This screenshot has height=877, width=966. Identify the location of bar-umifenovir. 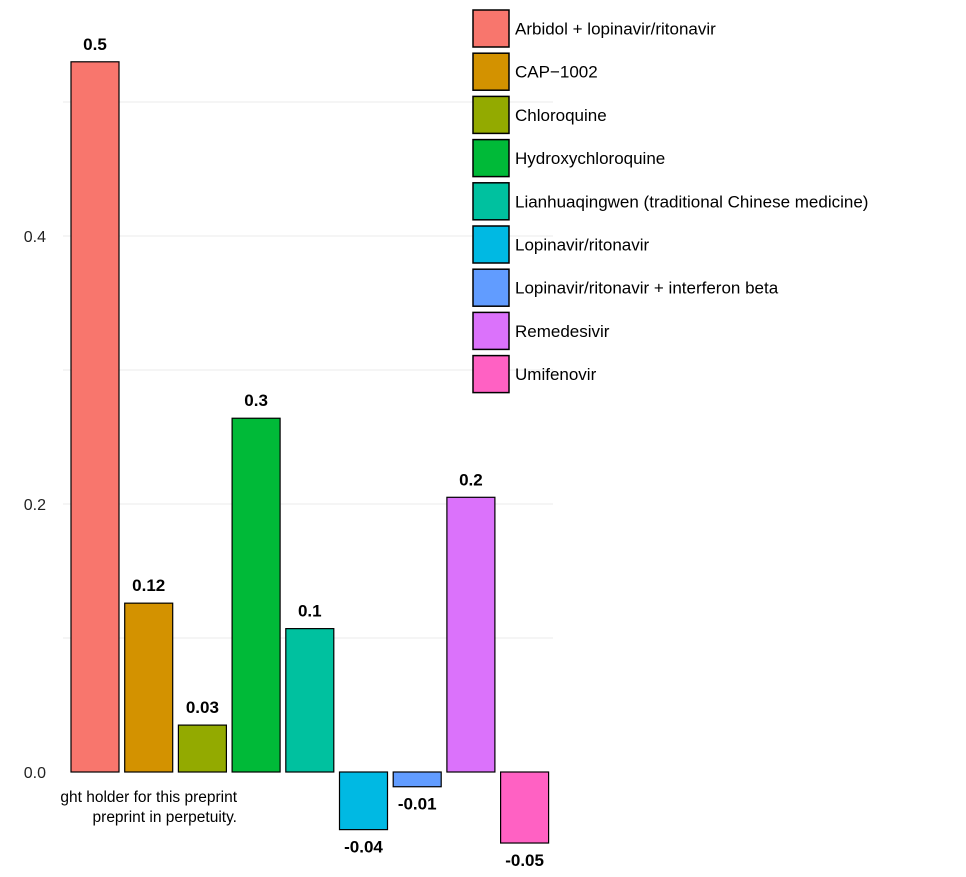
(525, 807).